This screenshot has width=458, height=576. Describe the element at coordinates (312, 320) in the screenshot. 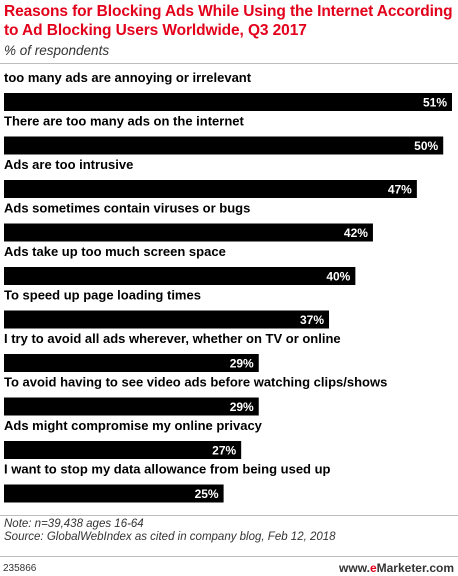

I see `bar-value-label: 37%` at that location.